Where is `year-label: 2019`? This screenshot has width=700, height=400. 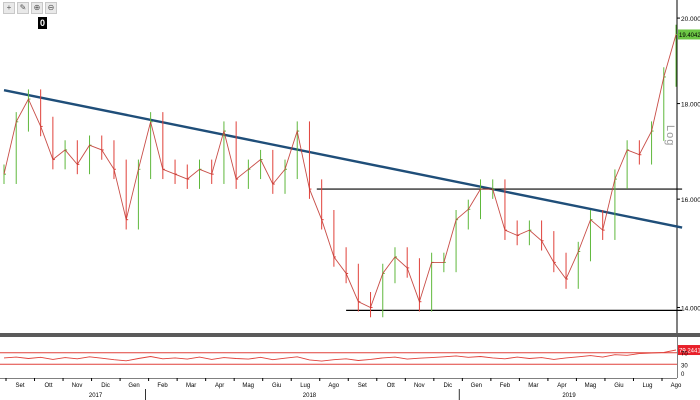 year-label: 2019 is located at coordinates (569, 396).